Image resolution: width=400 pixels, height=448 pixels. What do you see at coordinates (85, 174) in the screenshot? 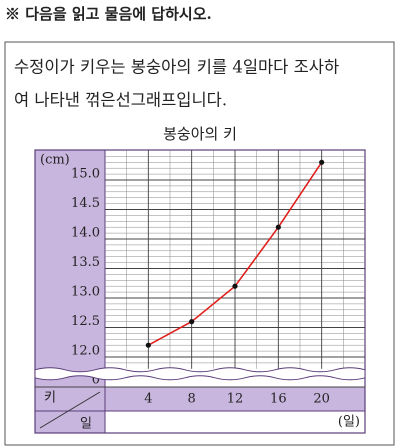
I see `y-tick-label: 15.0` at bounding box center [85, 174].